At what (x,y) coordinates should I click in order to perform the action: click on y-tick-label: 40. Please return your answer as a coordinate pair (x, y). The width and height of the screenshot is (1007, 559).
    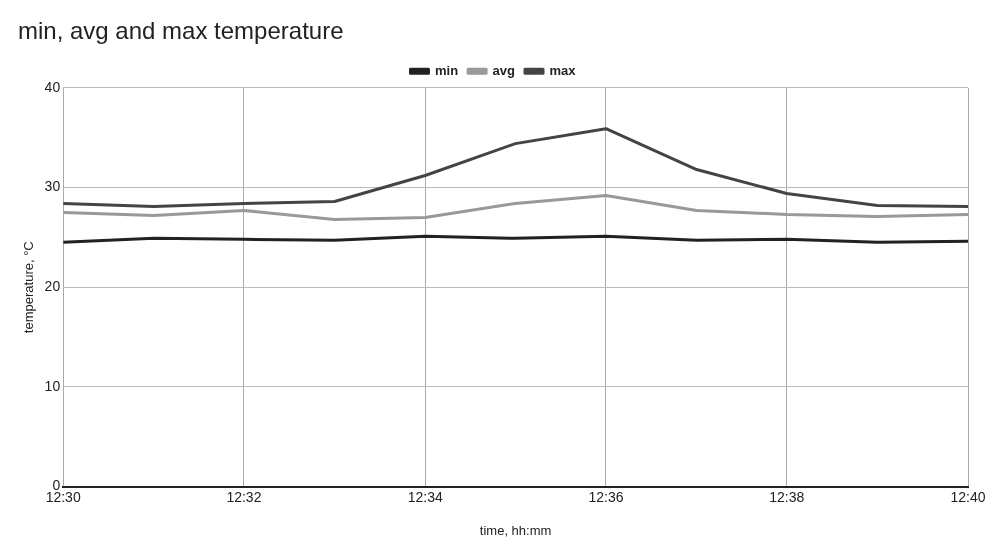
    Looking at the image, I should click on (52, 86).